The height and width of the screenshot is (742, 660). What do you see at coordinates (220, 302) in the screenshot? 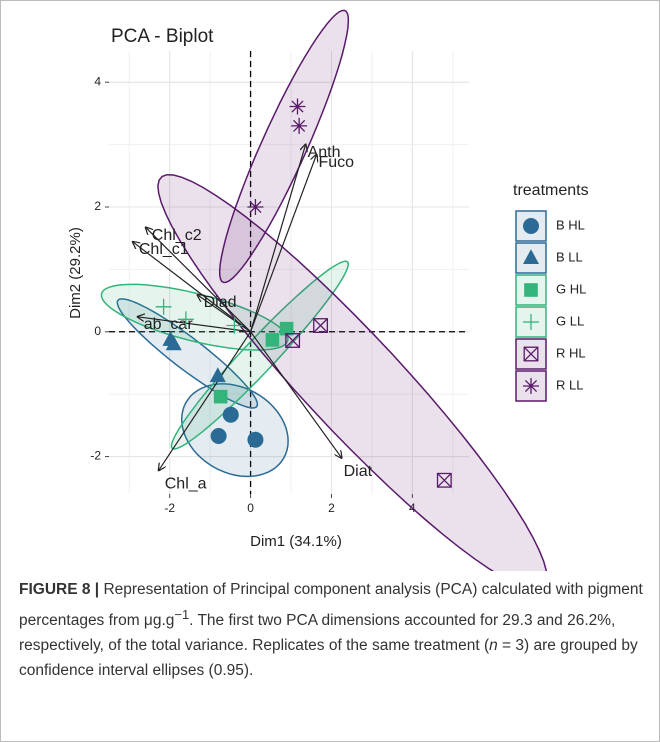
I see `loading-label: Diad` at bounding box center [220, 302].